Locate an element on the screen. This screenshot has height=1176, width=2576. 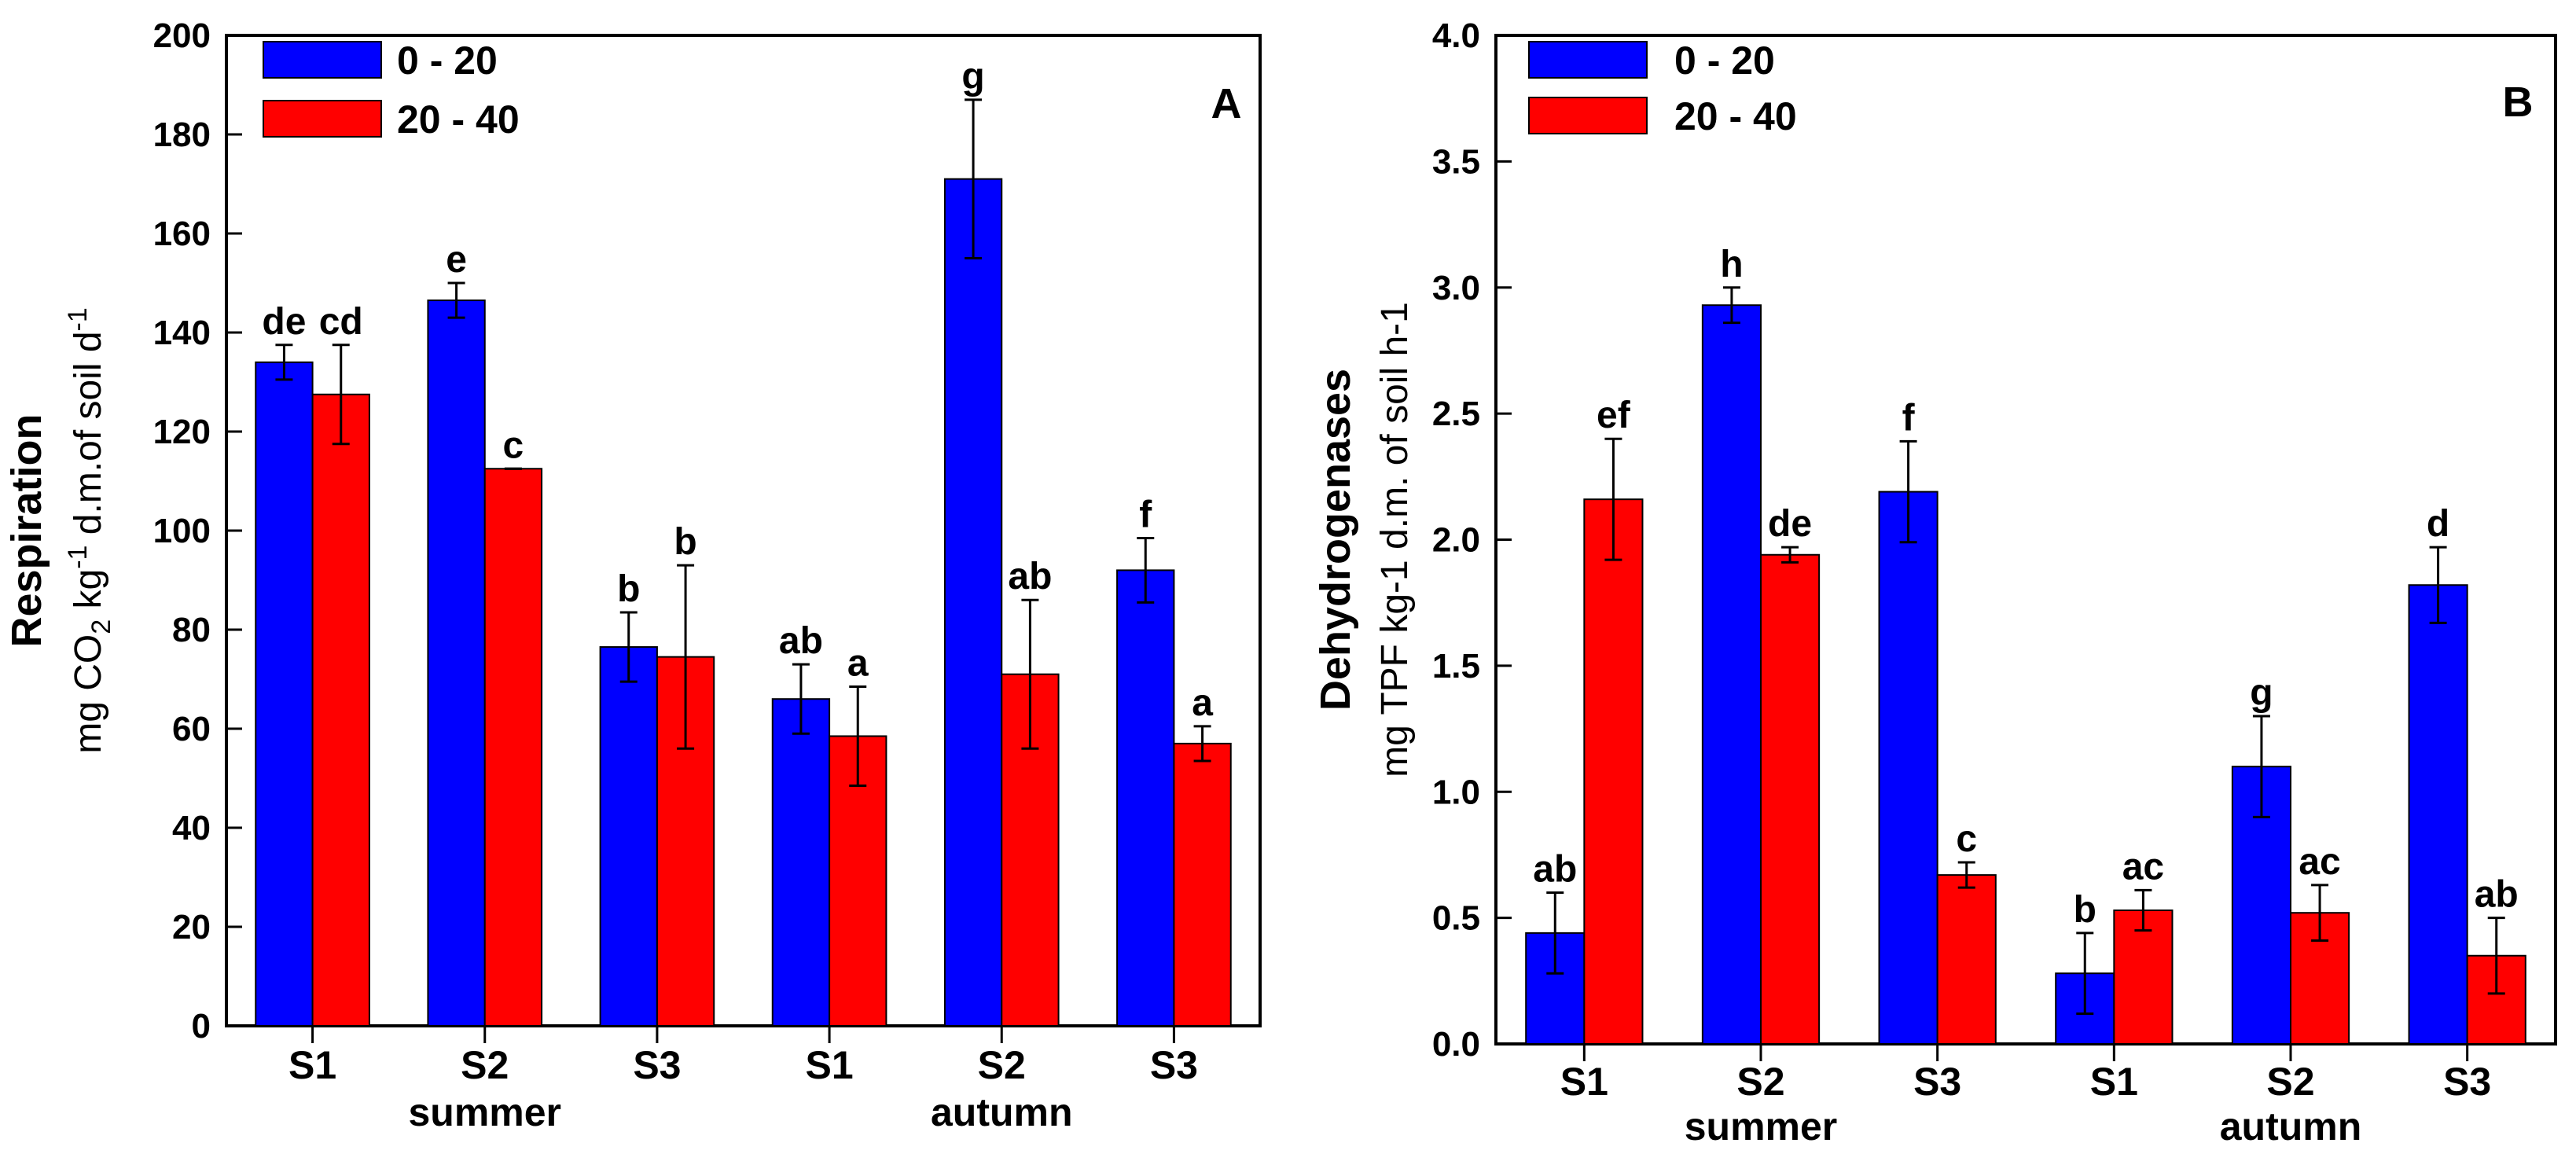
y-tick-label: 0 is located at coordinates (201, 1027).